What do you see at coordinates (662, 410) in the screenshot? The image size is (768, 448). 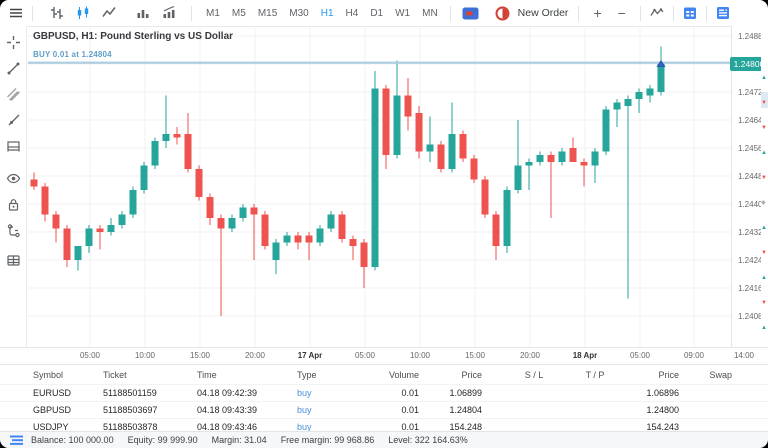 I see `cell: 1.24800` at bounding box center [662, 410].